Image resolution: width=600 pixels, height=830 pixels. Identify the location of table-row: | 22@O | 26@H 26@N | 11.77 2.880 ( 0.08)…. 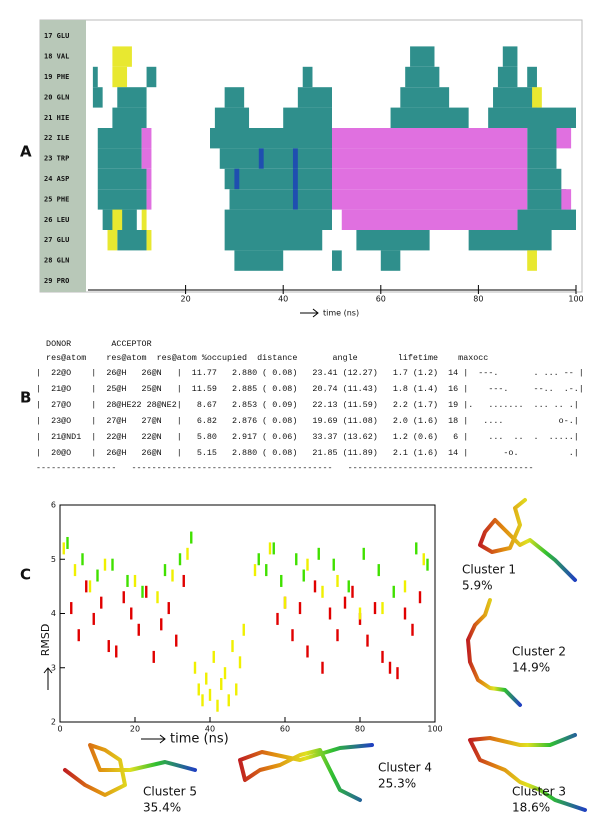
(310, 373).